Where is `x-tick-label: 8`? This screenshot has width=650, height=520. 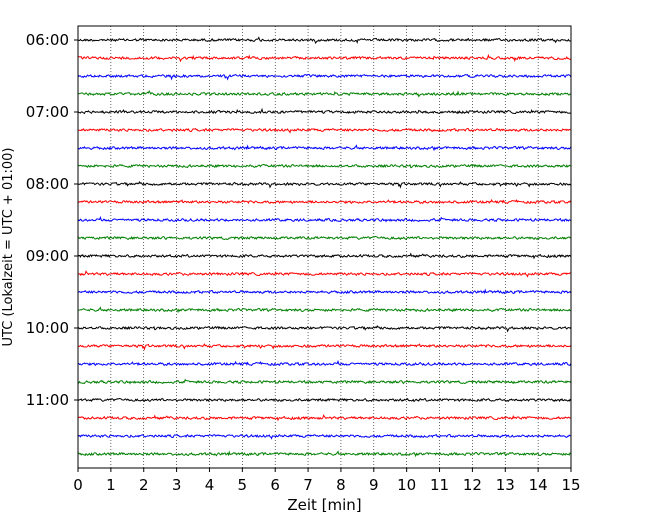
x-tick-label: 8 is located at coordinates (341, 485).